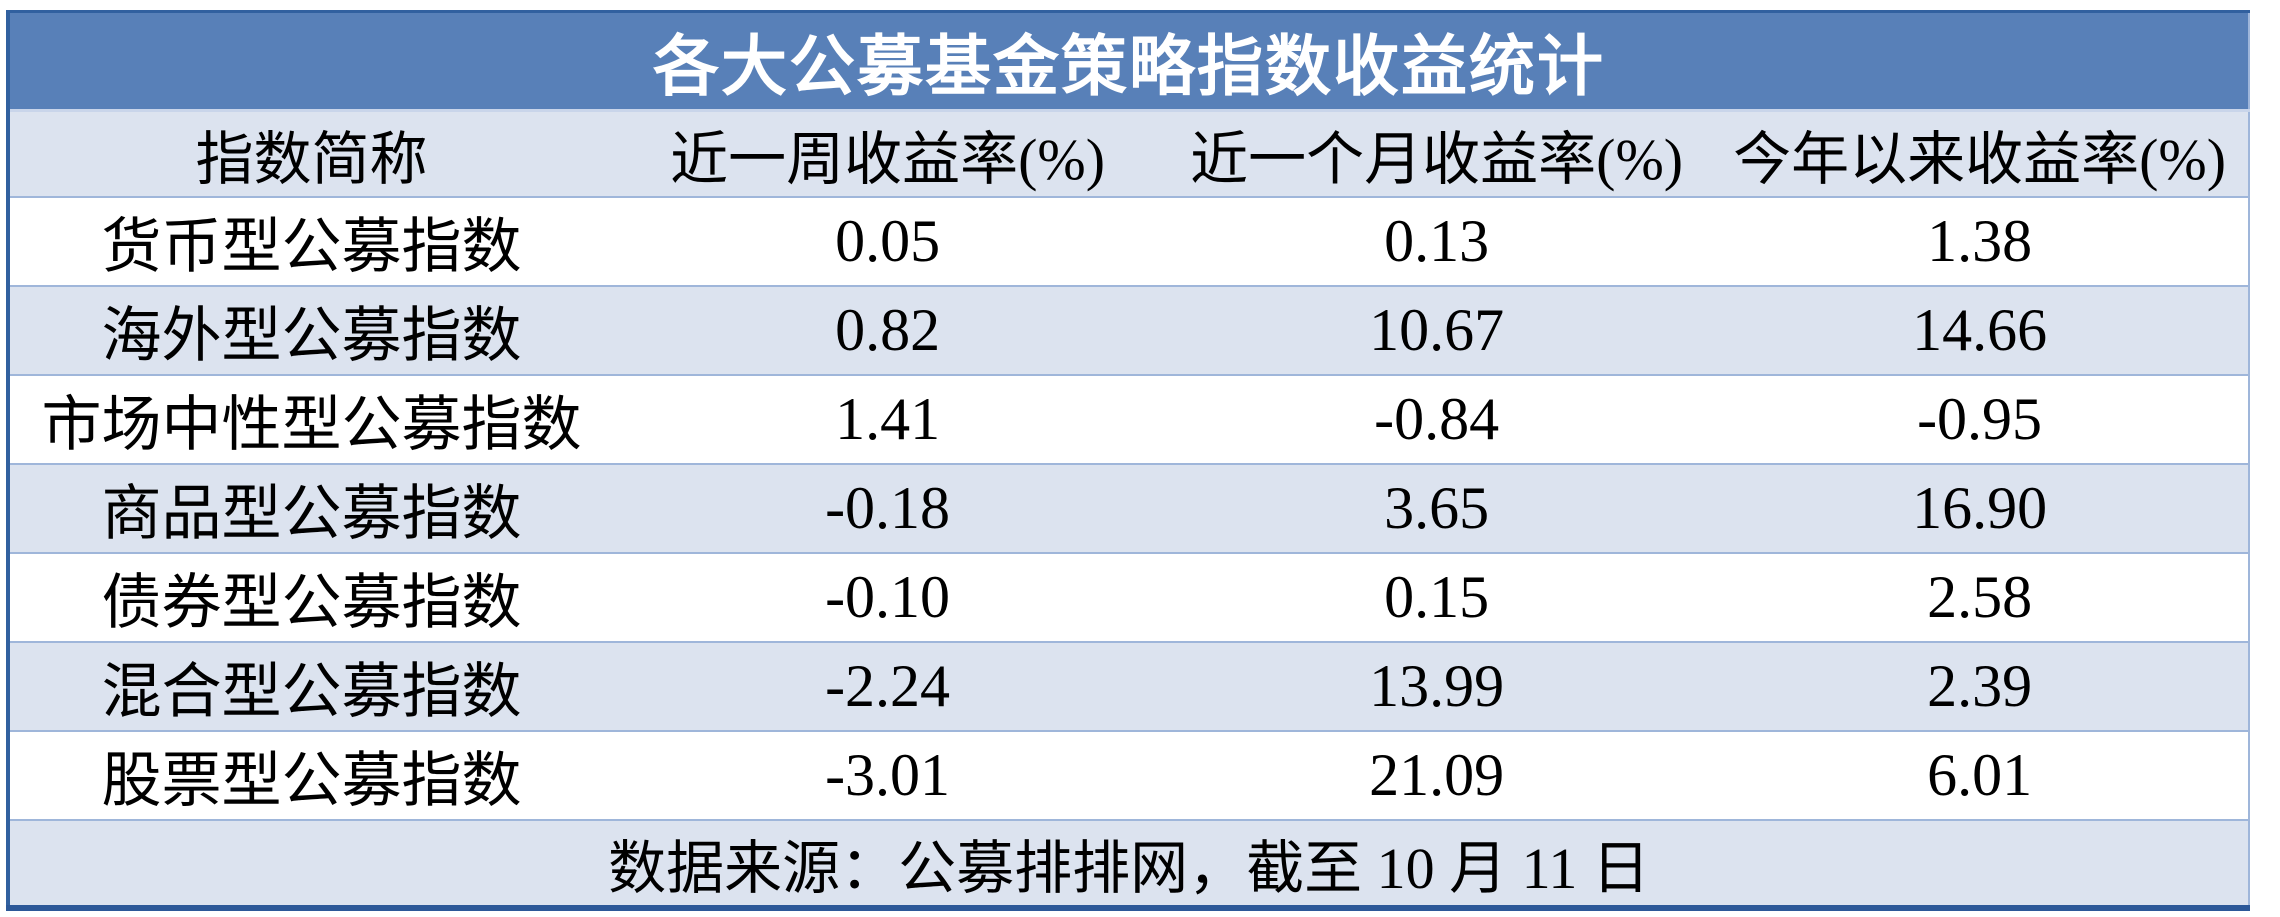  What do you see at coordinates (888, 508) in the screenshot?
I see `week-return-cell: -0.18` at bounding box center [888, 508].